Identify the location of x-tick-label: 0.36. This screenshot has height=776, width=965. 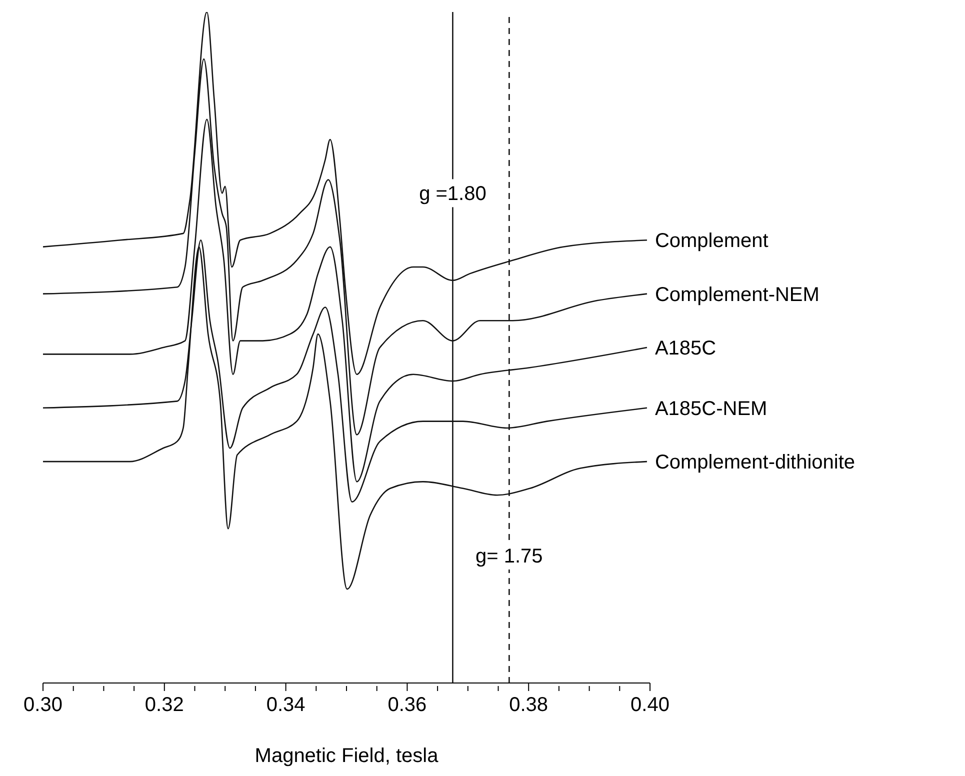
(407, 705).